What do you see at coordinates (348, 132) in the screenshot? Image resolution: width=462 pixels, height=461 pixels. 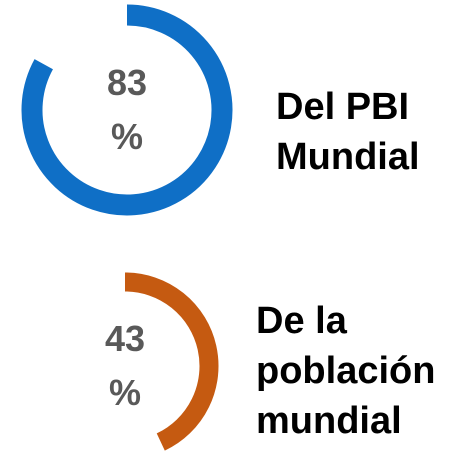 I see `chart-title: Del PBI Mundial` at bounding box center [348, 132].